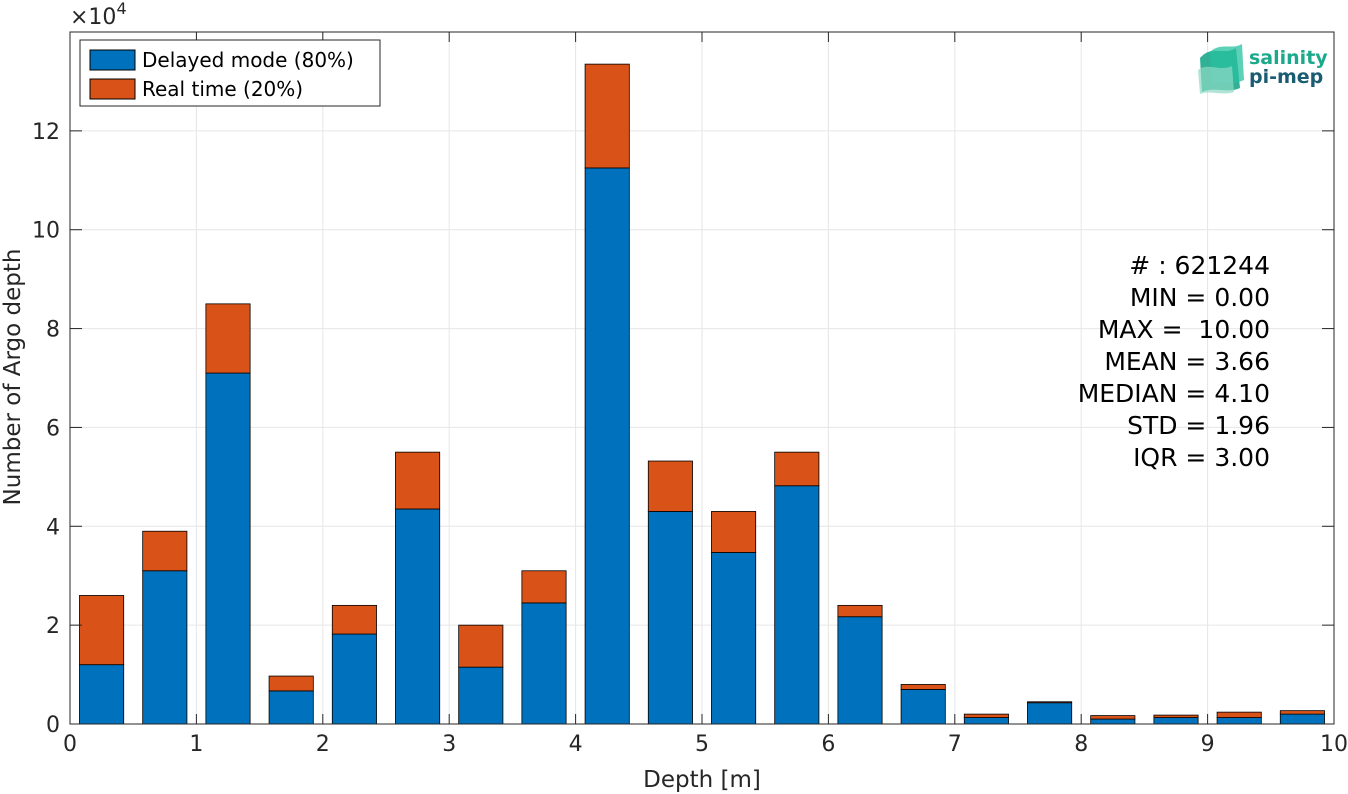  What do you see at coordinates (53, 527) in the screenshot?
I see `y-tick-label: 4` at bounding box center [53, 527].